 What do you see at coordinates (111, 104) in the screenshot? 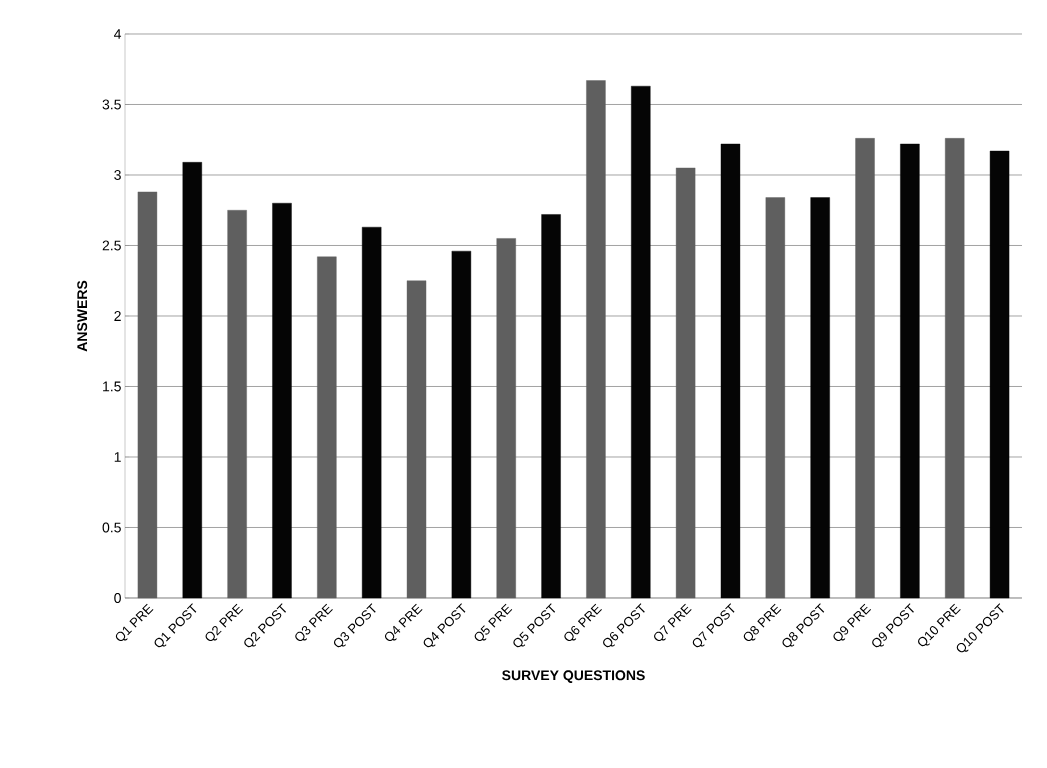
I see `y-tick-label: 3.5` at bounding box center [111, 104].